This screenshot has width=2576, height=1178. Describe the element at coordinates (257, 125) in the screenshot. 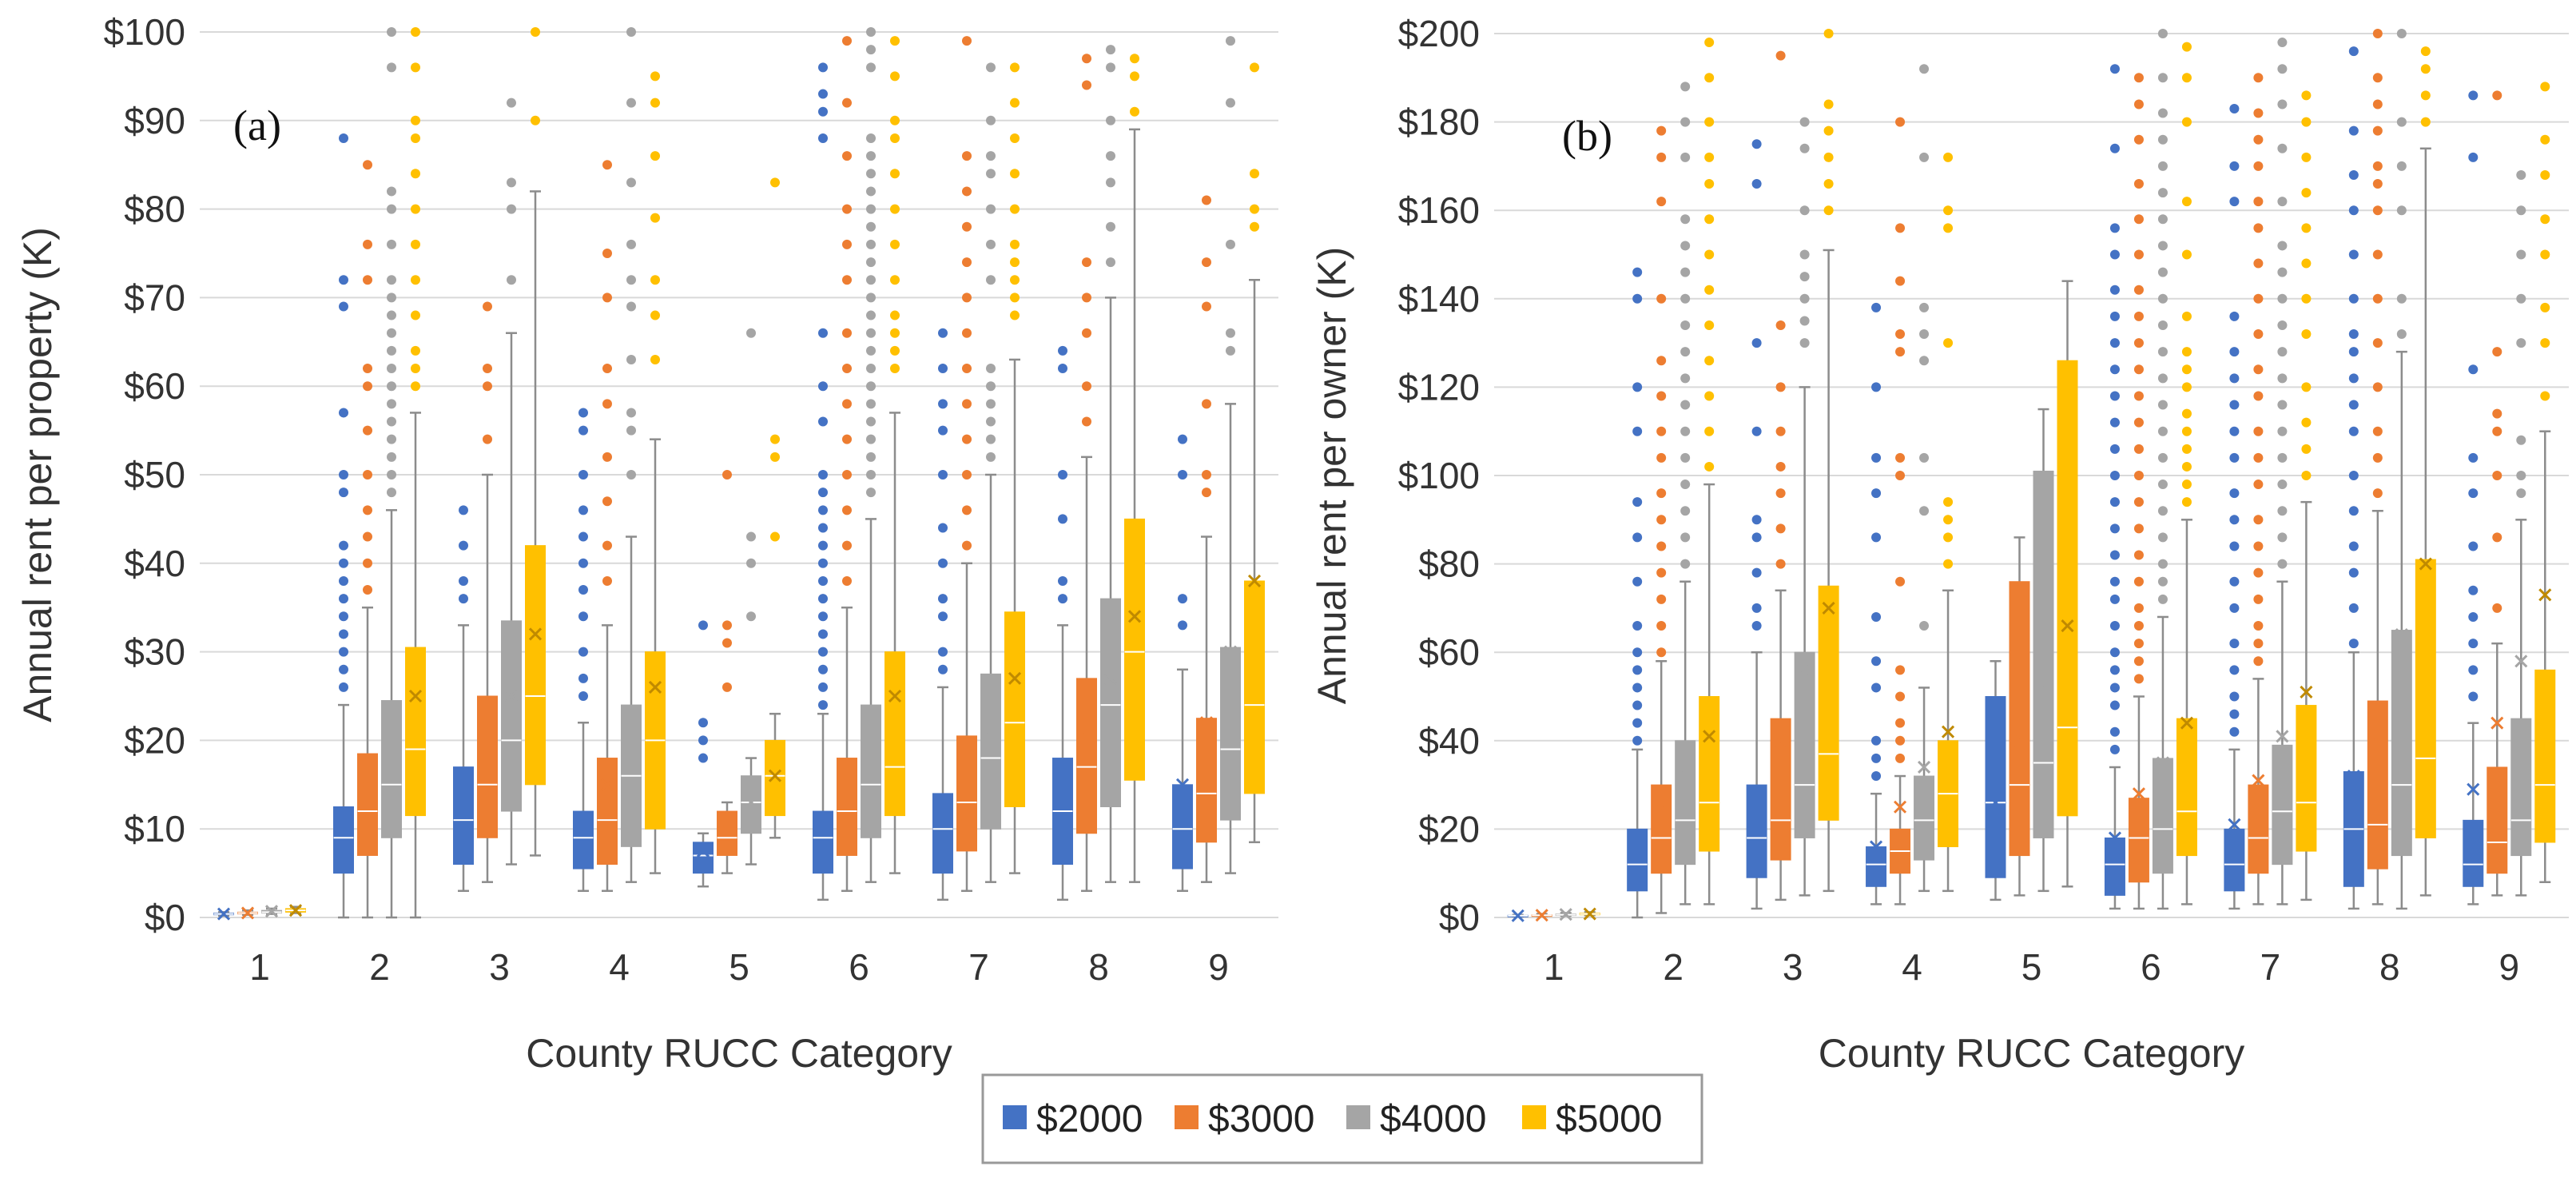

I see `panel-a-label: (a)` at that location.